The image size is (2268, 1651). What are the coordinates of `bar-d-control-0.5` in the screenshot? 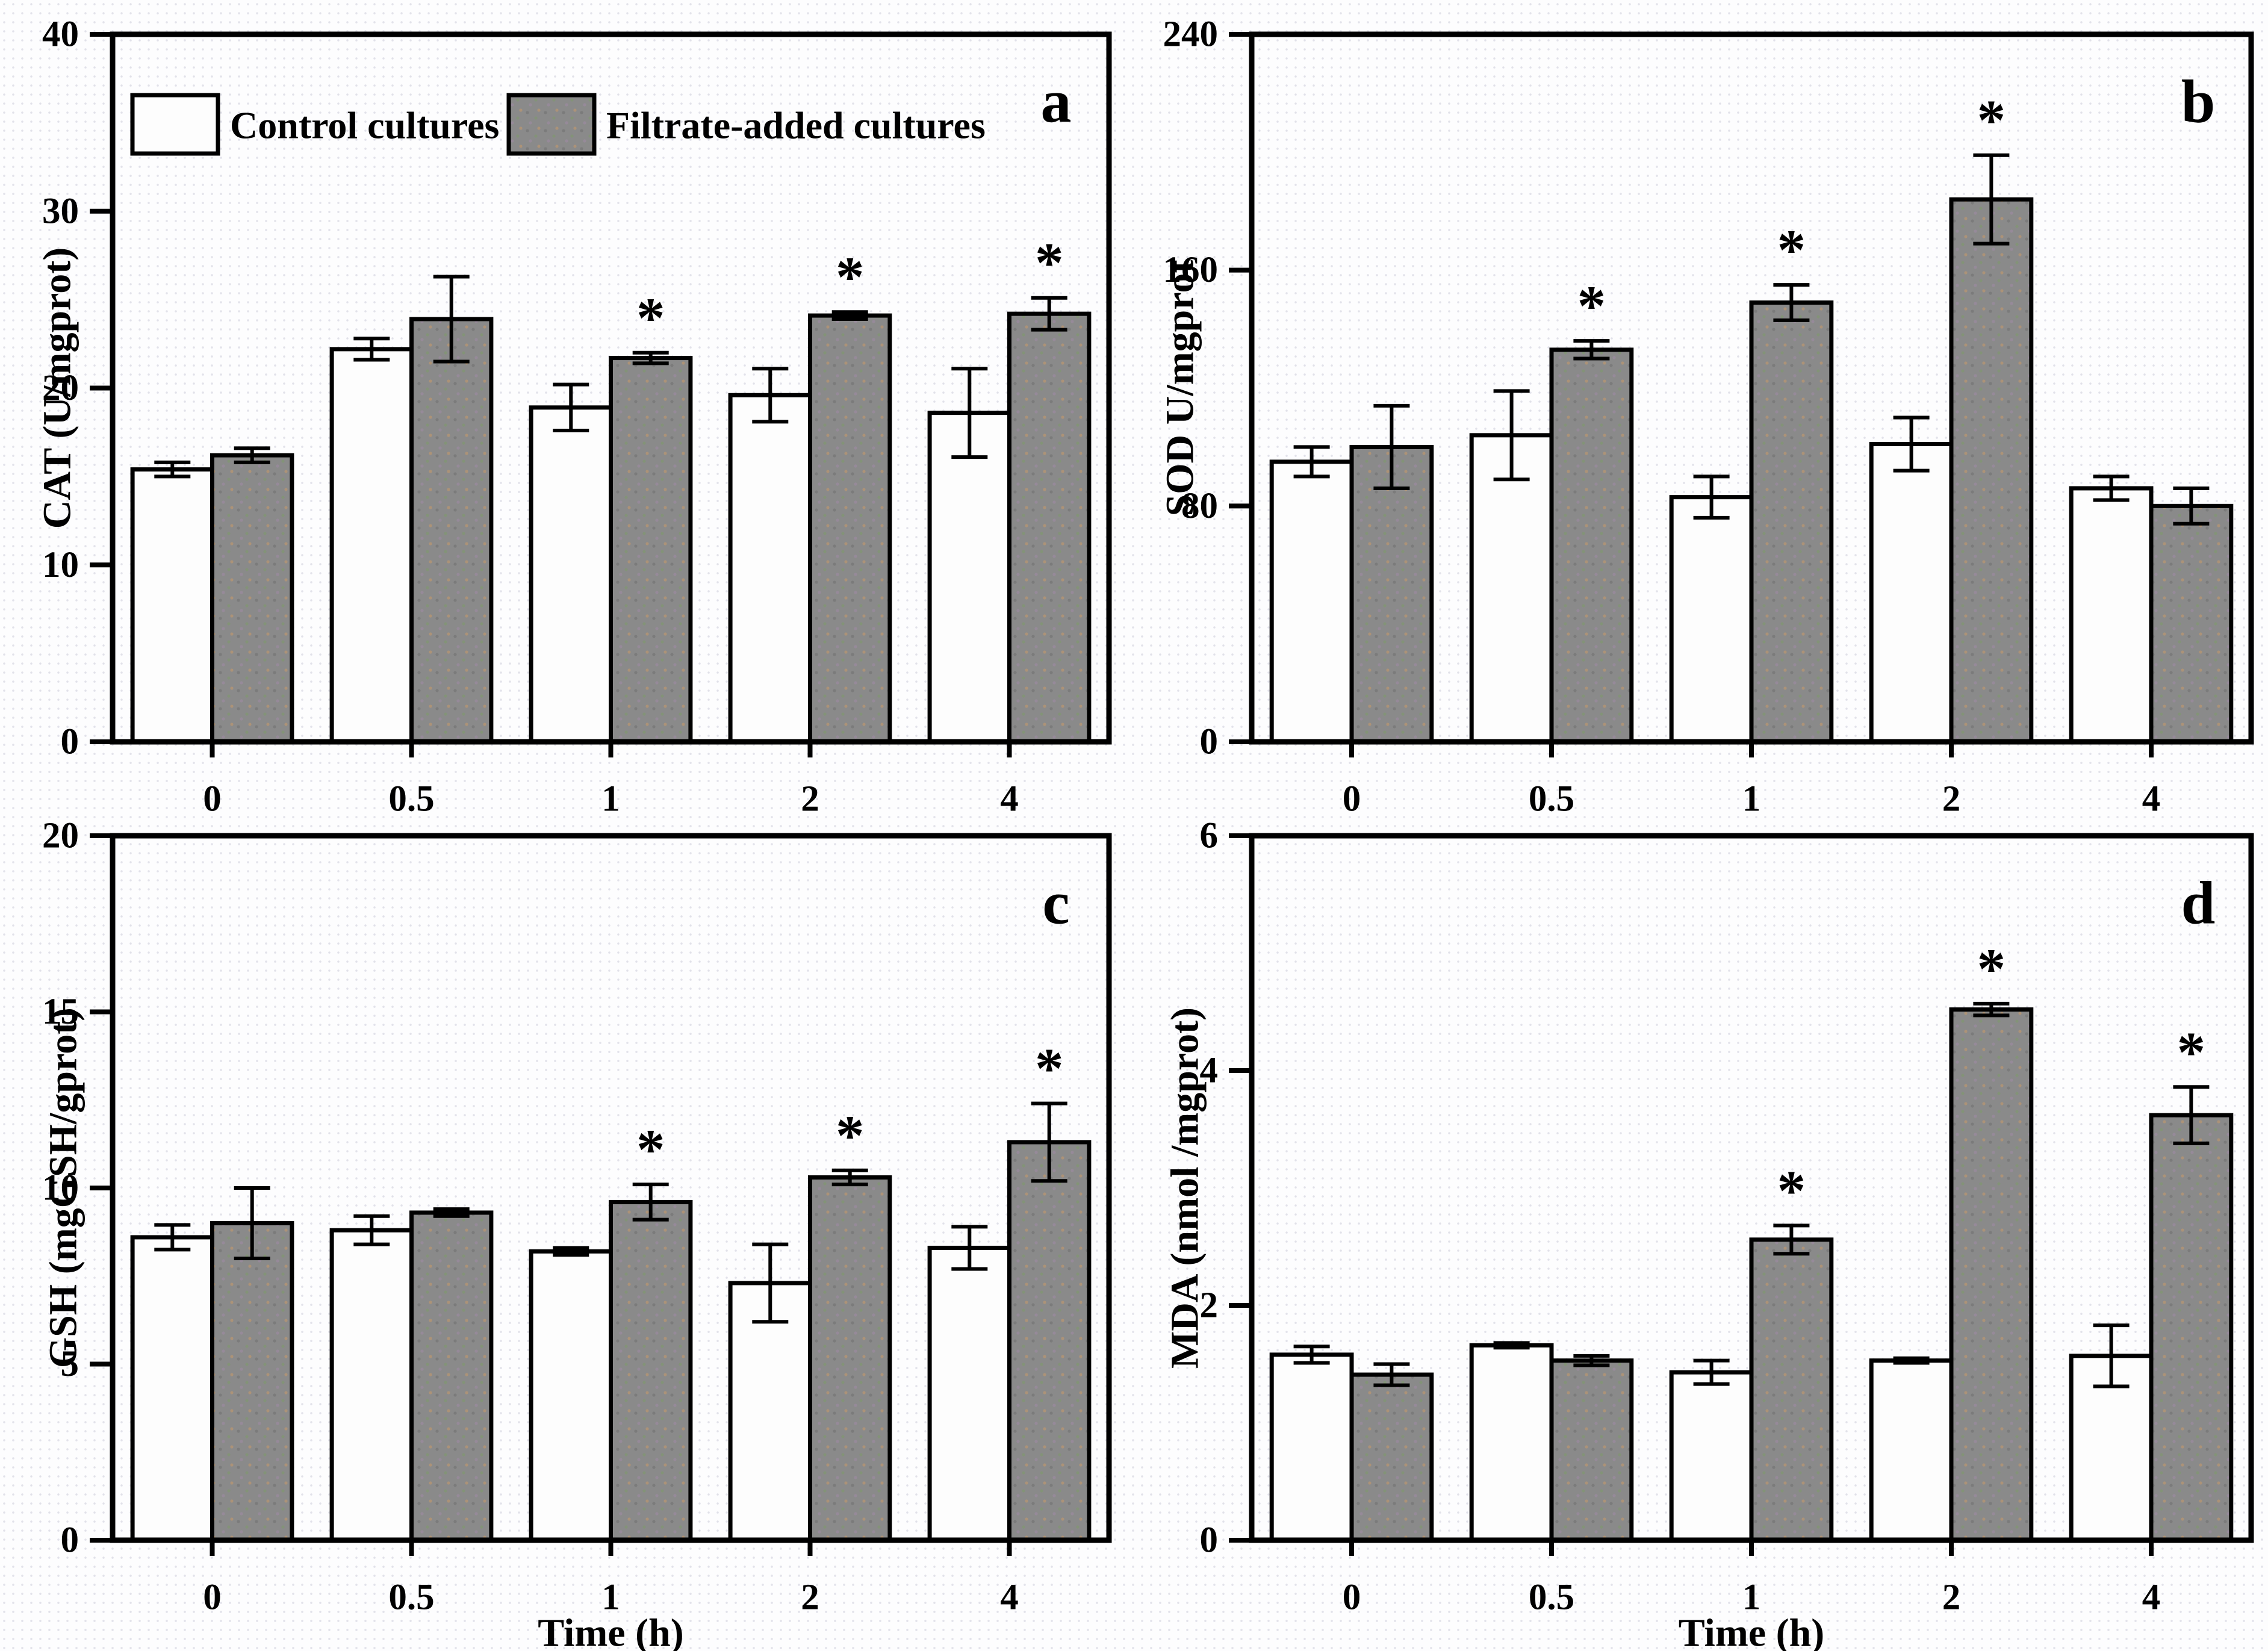 It's located at (1511, 1443).